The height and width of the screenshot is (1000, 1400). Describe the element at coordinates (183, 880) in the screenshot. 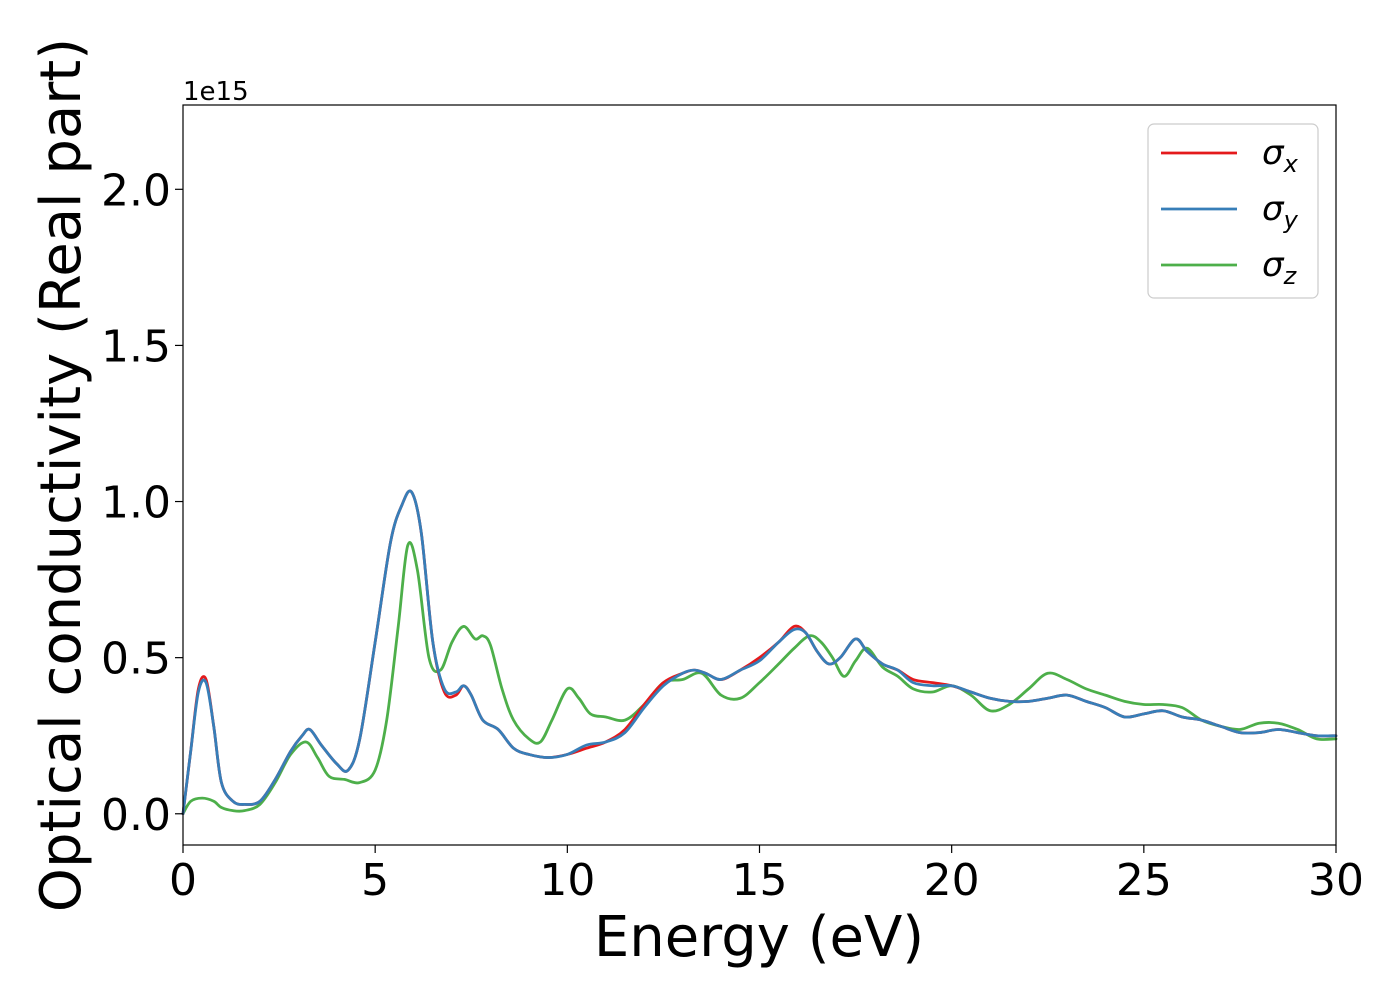

I see `x-tick-label: 0` at that location.